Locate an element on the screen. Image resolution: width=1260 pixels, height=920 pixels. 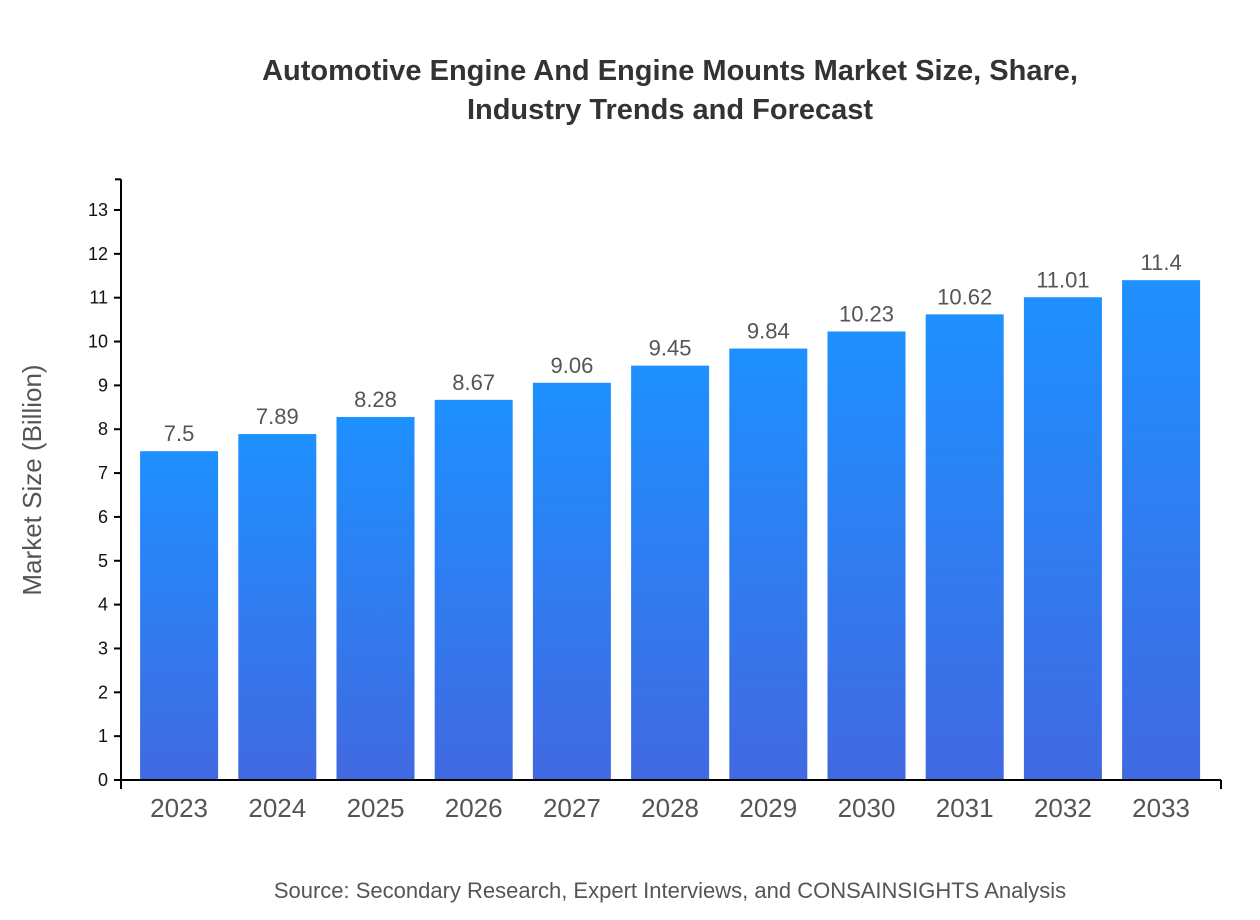
y-tick-label: 6 is located at coordinates (103, 517).